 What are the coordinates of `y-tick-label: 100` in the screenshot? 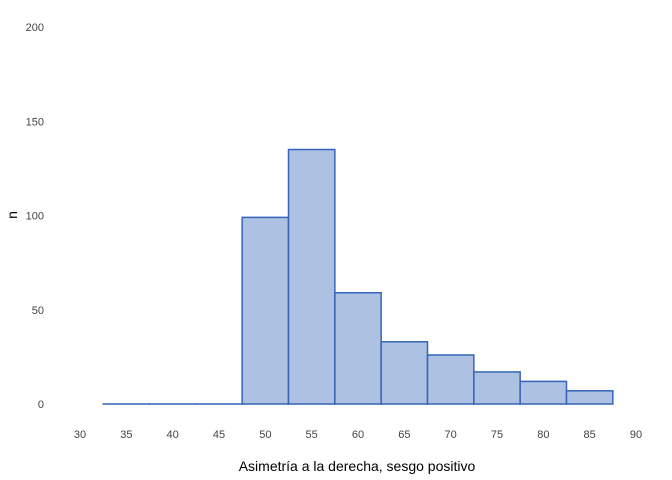 It's located at (35, 217).